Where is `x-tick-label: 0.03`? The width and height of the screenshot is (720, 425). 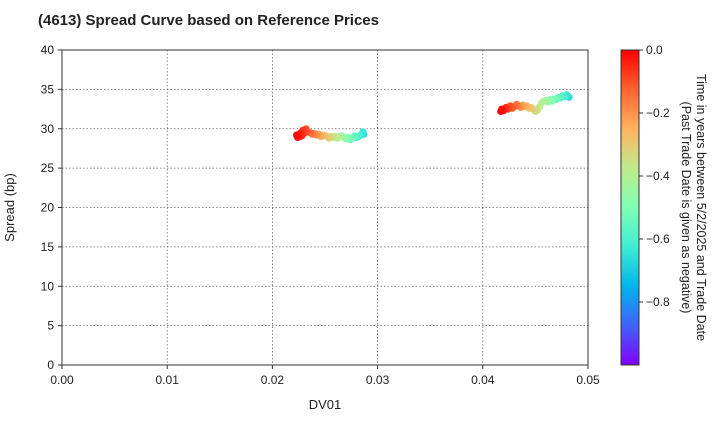 x-tick-label: 0.03 is located at coordinates (378, 380).